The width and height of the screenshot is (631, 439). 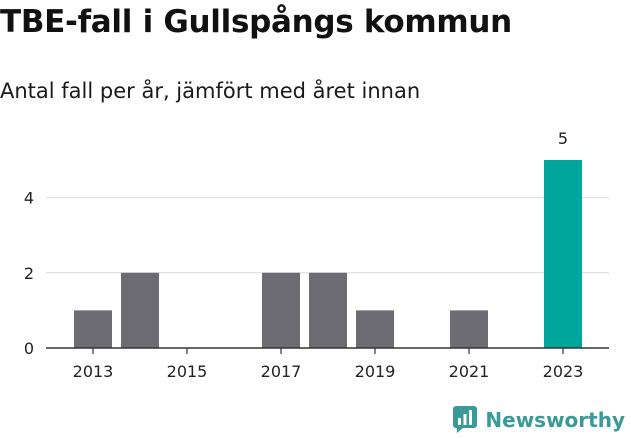 I want to click on brand-logo: Newsworthy, so click(x=539, y=420).